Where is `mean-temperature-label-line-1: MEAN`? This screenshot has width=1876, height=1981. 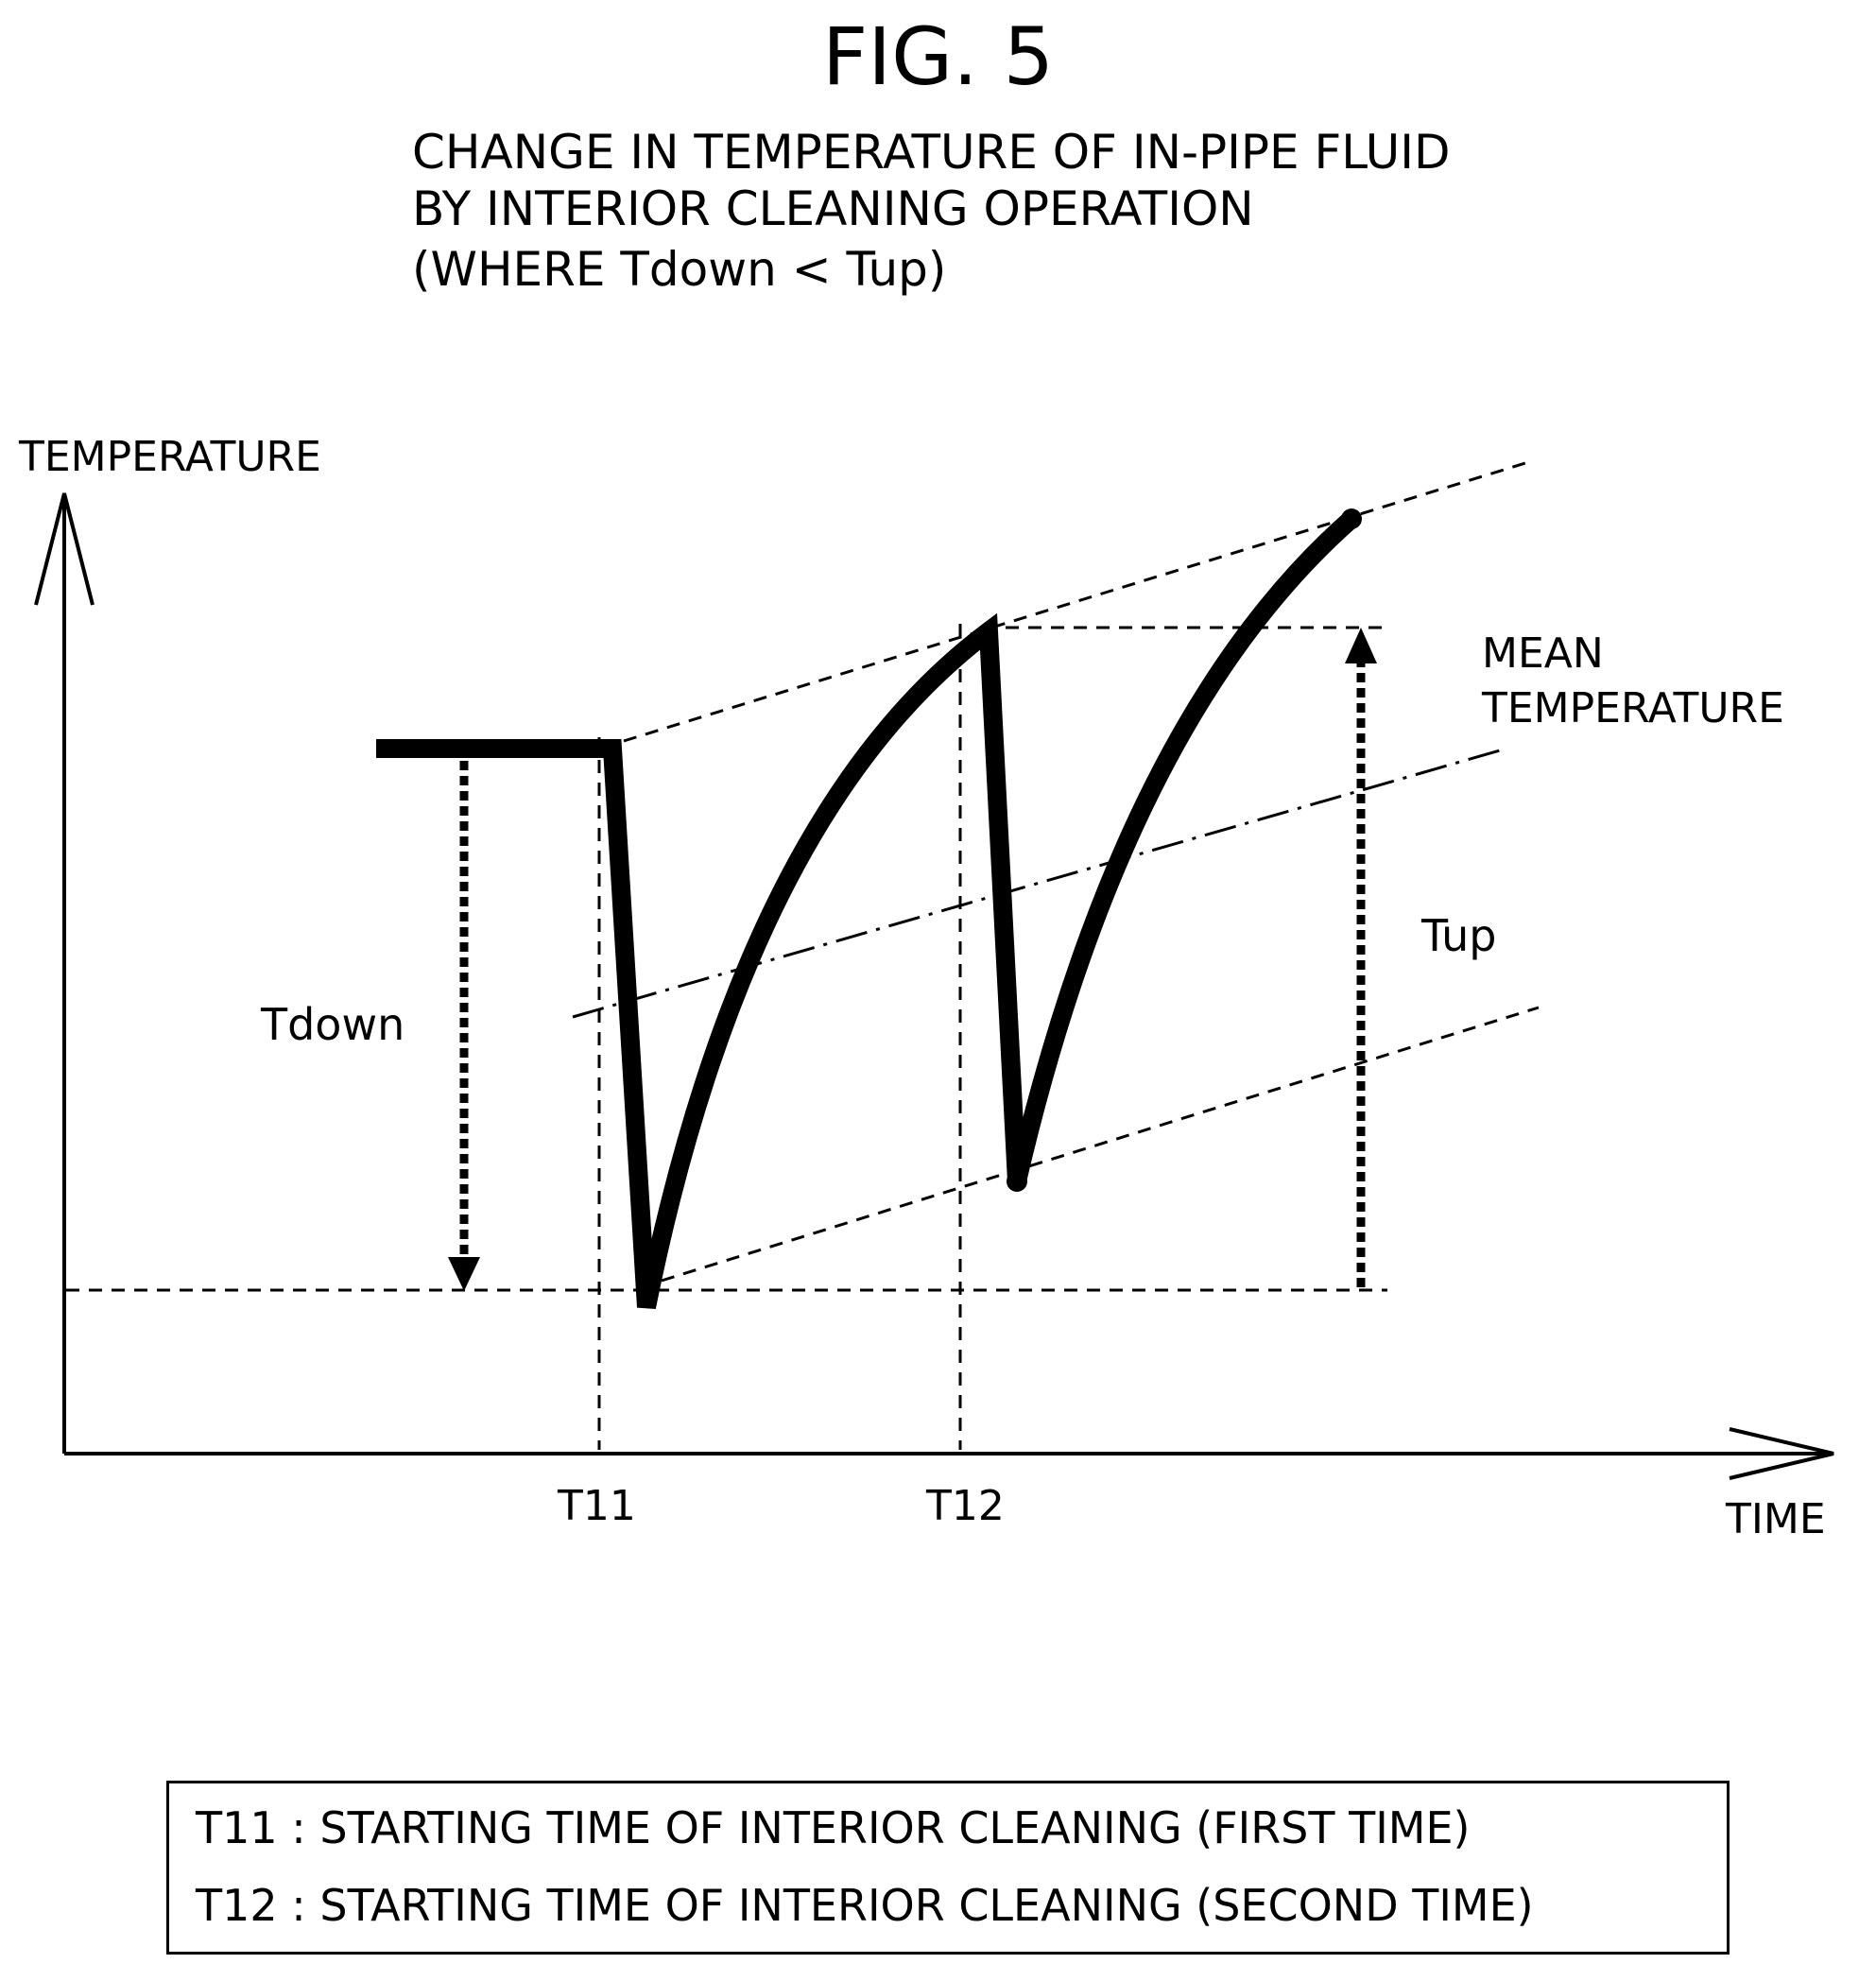 mean-temperature-label-line-1: MEAN is located at coordinates (1543, 653).